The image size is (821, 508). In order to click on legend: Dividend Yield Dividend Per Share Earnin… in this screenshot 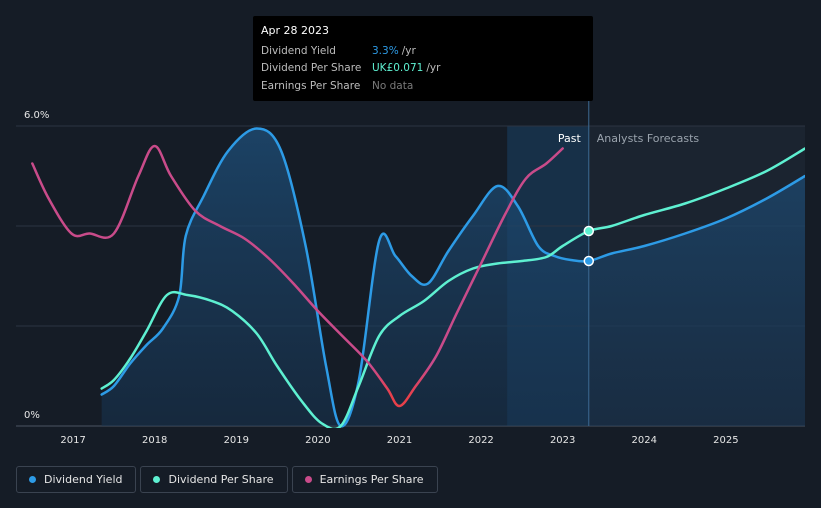, I will do `click(227, 479)`.